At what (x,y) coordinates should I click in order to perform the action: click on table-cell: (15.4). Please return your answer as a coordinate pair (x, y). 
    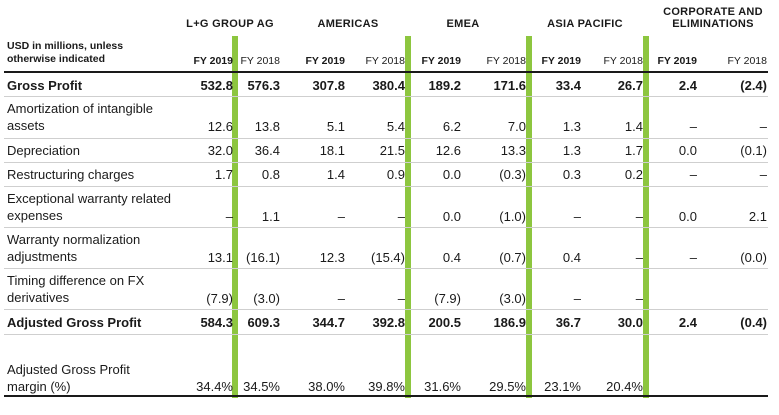
    Looking at the image, I should click on (388, 257).